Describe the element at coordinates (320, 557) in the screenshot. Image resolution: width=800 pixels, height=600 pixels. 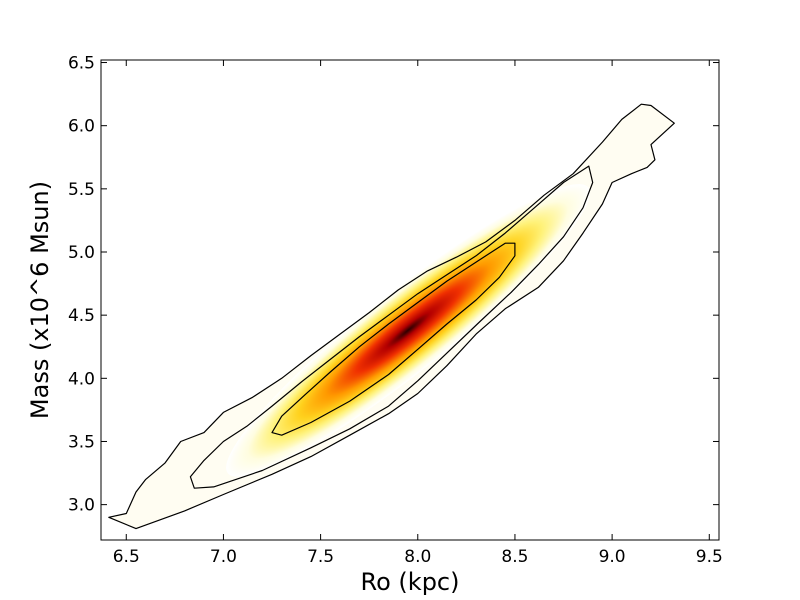
I see `x-tick-label: 7.5` at that location.